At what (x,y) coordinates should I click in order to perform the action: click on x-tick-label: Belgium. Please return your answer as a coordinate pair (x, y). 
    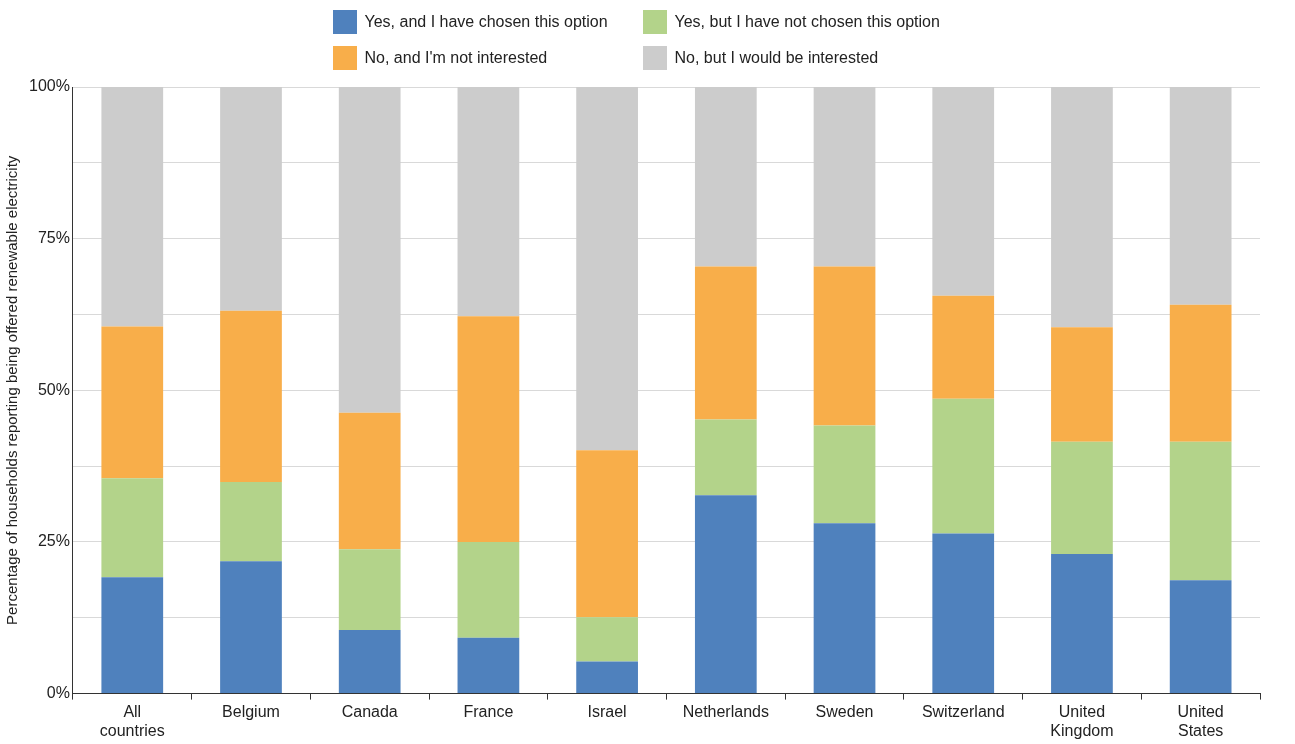
    Looking at the image, I should click on (251, 711).